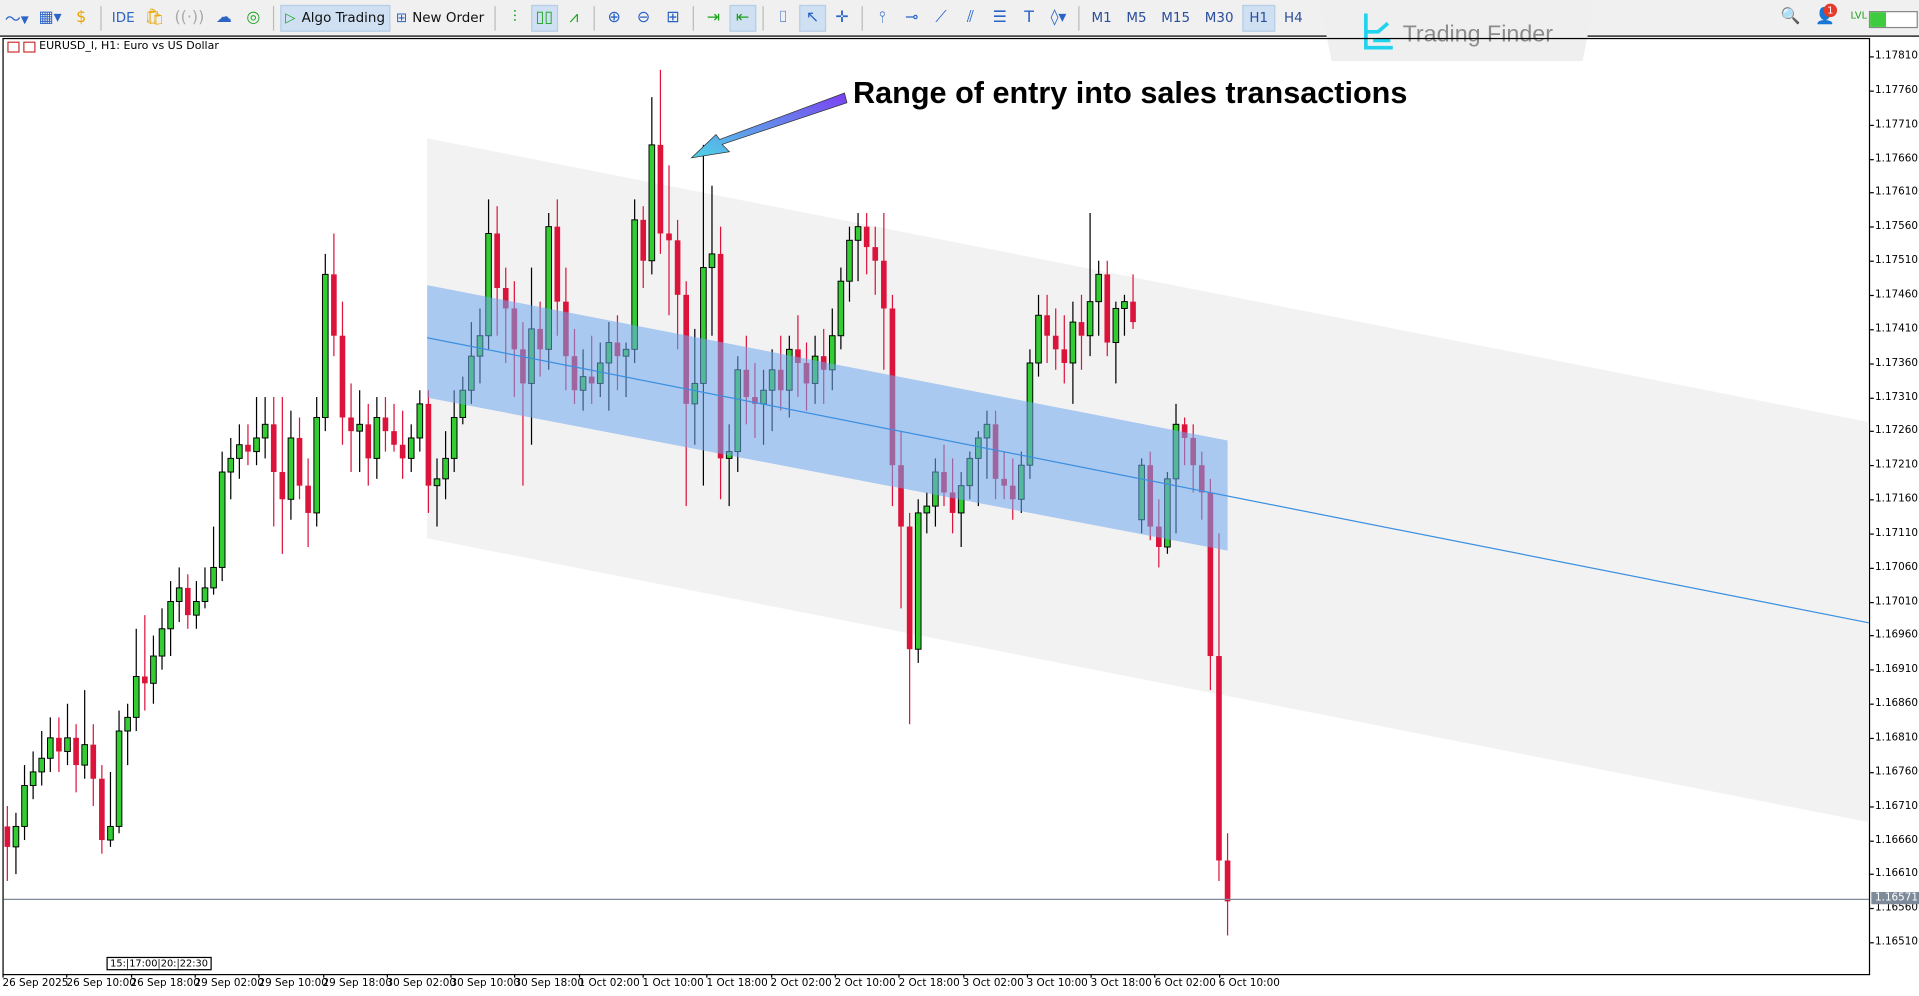  I want to click on time-tick: 26 Sep 18:00, so click(165, 981).